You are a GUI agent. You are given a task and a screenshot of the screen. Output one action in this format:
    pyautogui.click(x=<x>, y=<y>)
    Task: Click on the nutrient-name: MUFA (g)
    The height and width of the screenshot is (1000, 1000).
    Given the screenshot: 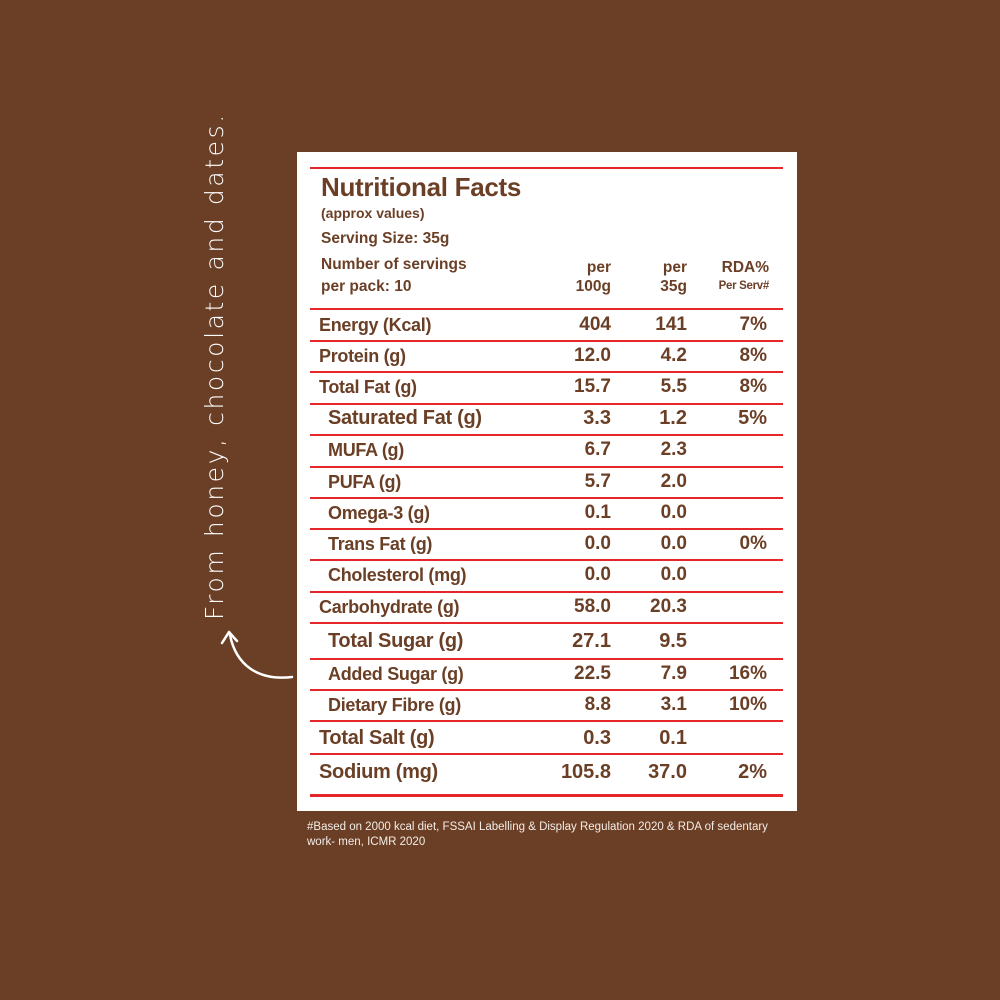 What is the action you would take?
    pyautogui.click(x=366, y=450)
    